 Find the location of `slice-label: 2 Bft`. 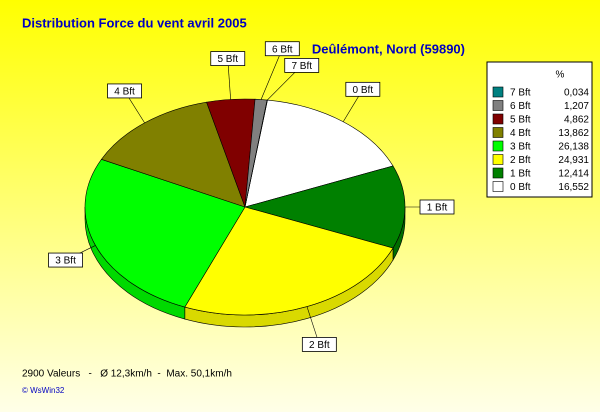

slice-label: 2 Bft is located at coordinates (319, 345).